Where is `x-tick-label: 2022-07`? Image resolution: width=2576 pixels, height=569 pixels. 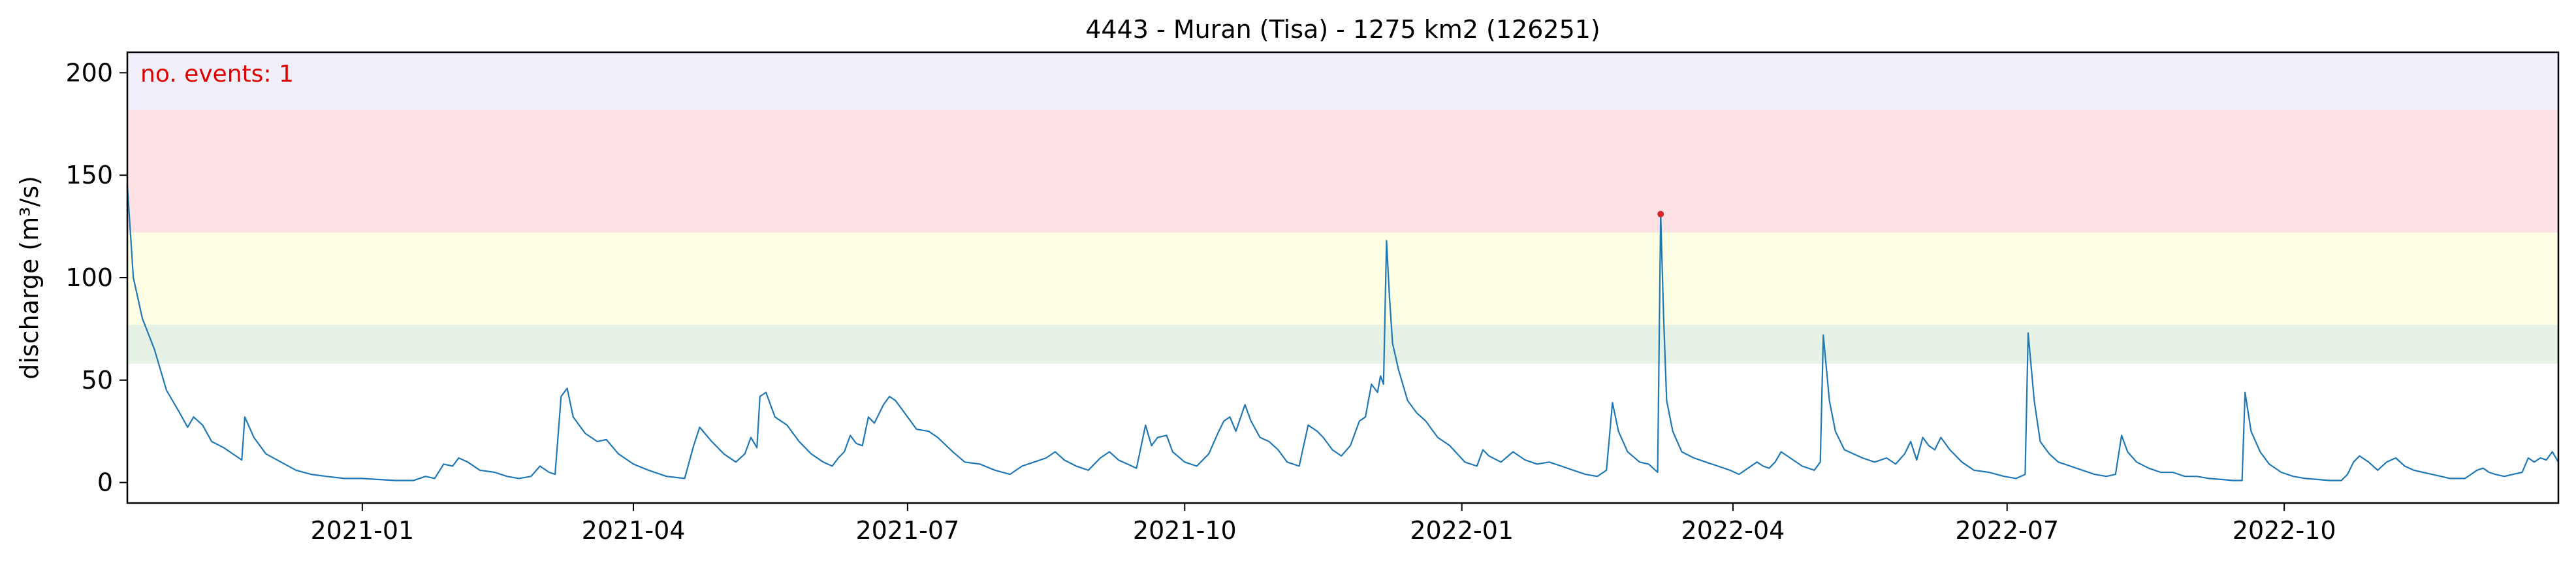
x-tick-label: 2022-07 is located at coordinates (2007, 530).